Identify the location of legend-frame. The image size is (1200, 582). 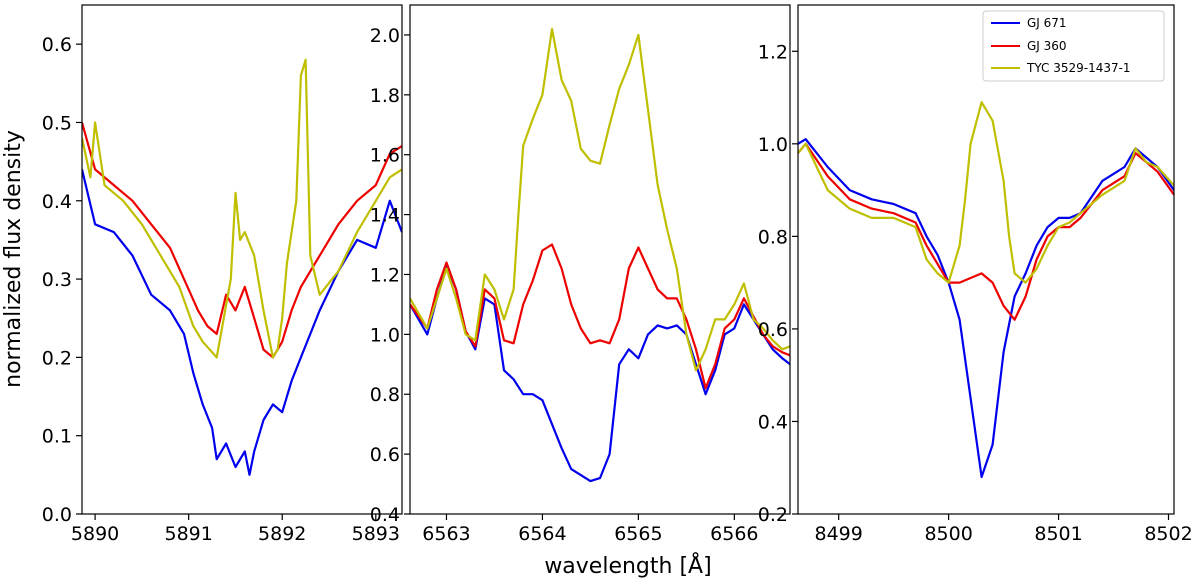
(1073, 46).